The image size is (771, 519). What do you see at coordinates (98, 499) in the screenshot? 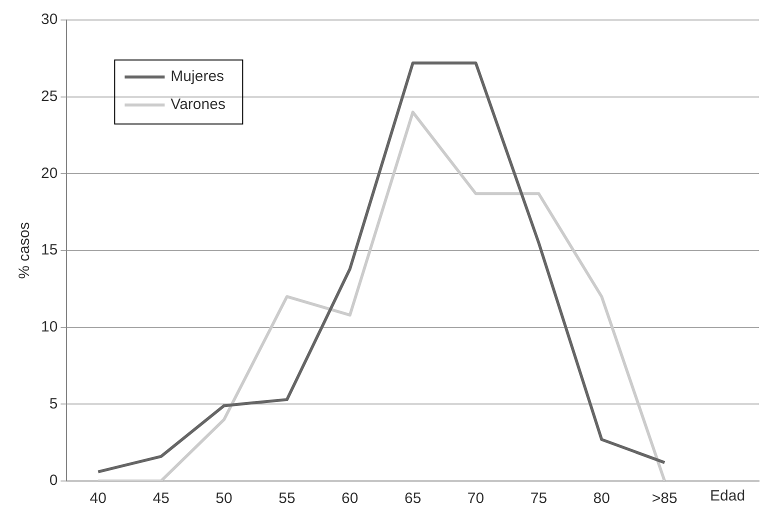
I see `x-tick-label: 40` at bounding box center [98, 499].